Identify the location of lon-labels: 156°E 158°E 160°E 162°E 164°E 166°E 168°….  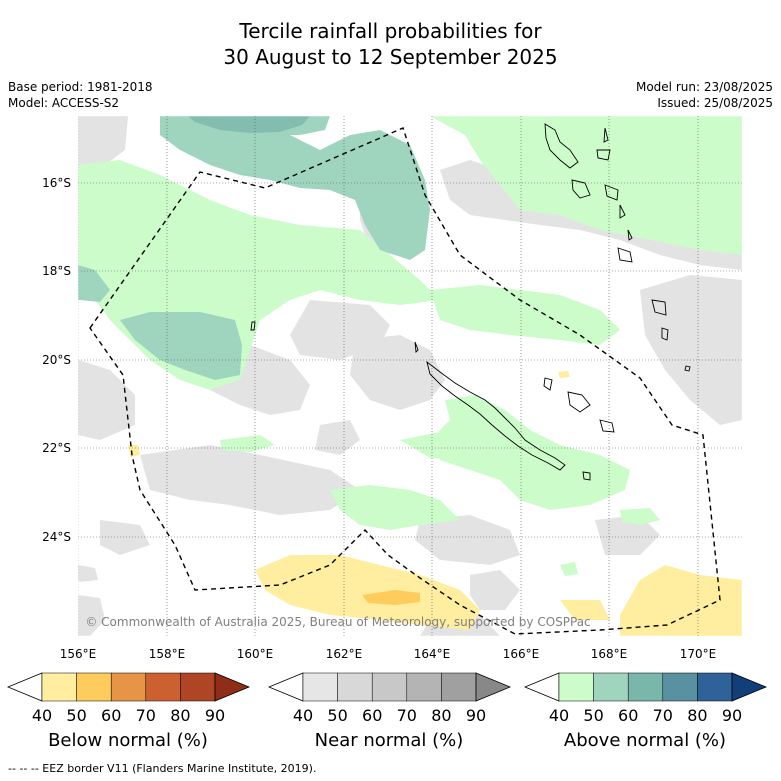
(388, 654).